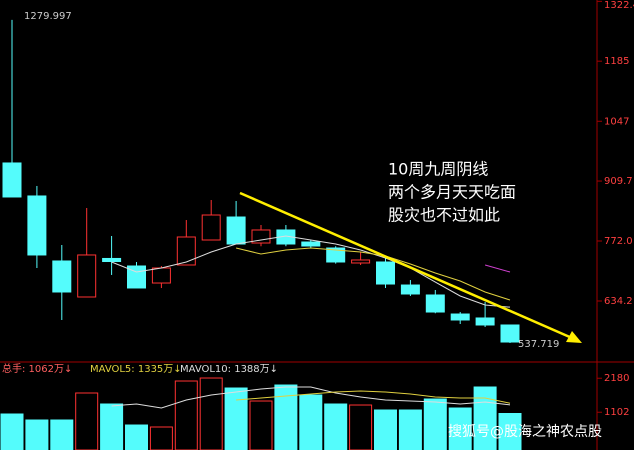 The width and height of the screenshot is (634, 450). I want to click on y-tick-label: 772.0, so click(618, 241).